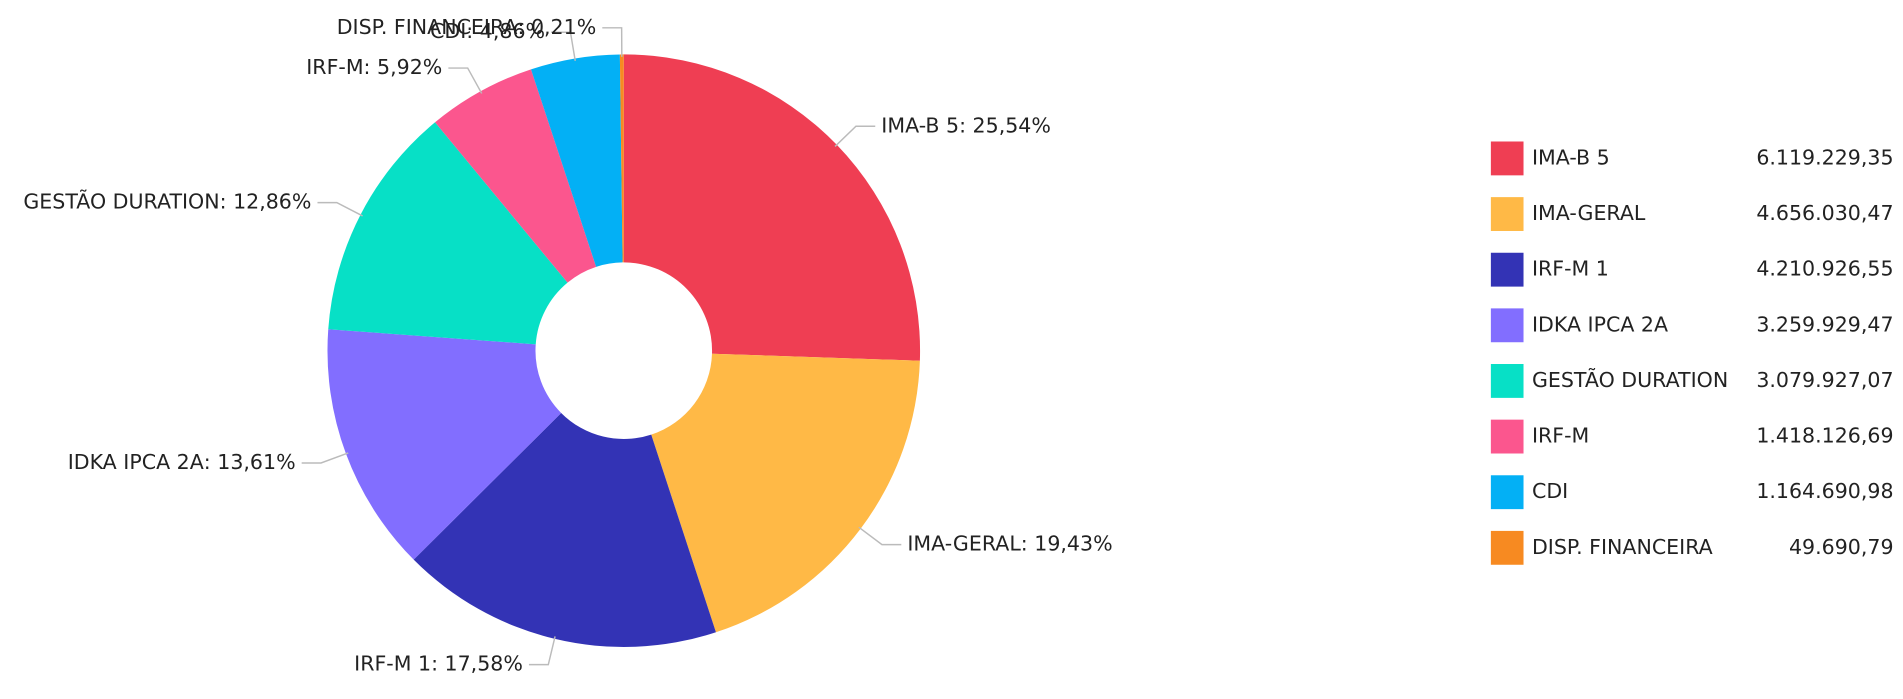 Image resolution: width=1903 pixels, height=699 pixels. I want to click on slice-label: IMA-GERAL: 19,43%, so click(1009, 544).